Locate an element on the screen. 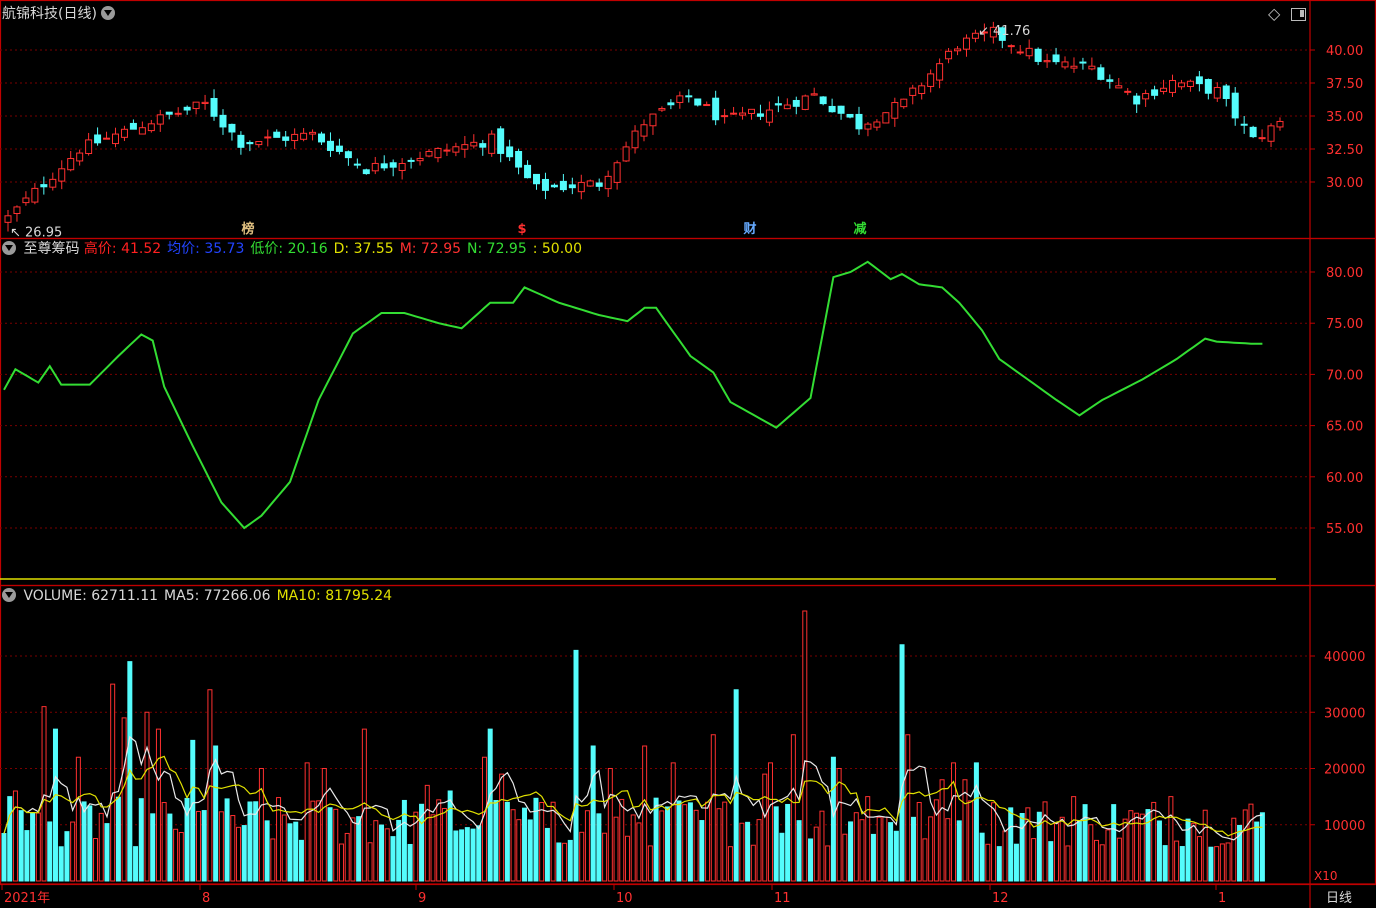 This screenshot has width=1376, height=908. volume-dropdown-icon is located at coordinates (9, 595).